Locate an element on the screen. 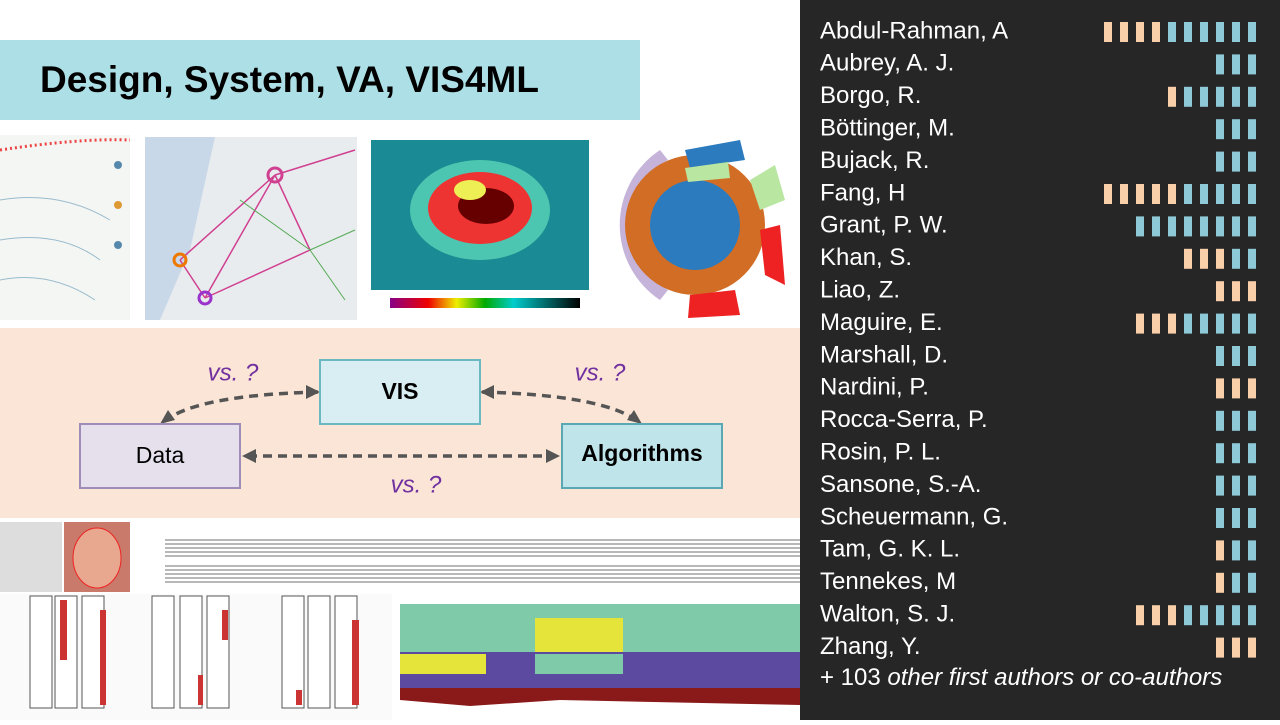 This screenshot has width=1280, height=725. author-name: Rosin, P. L. is located at coordinates (880, 452).